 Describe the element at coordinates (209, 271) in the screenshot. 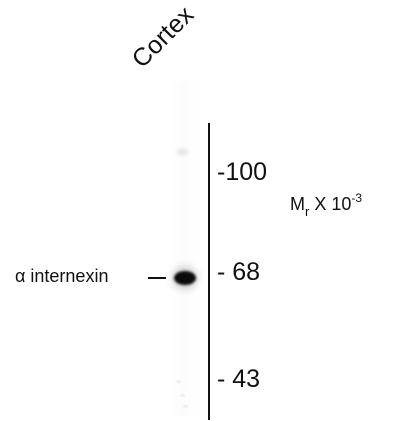

I see `molecular-weight-axis-line` at that location.